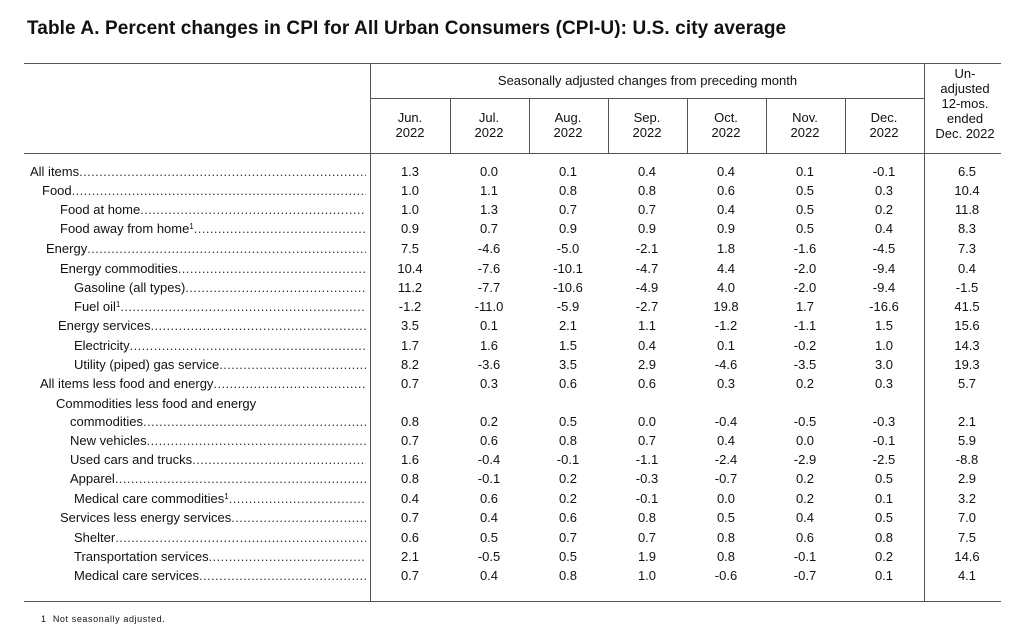 The height and width of the screenshot is (635, 1024). What do you see at coordinates (131, 459) in the screenshot?
I see `row-label-text: Used cars and trucks` at bounding box center [131, 459].